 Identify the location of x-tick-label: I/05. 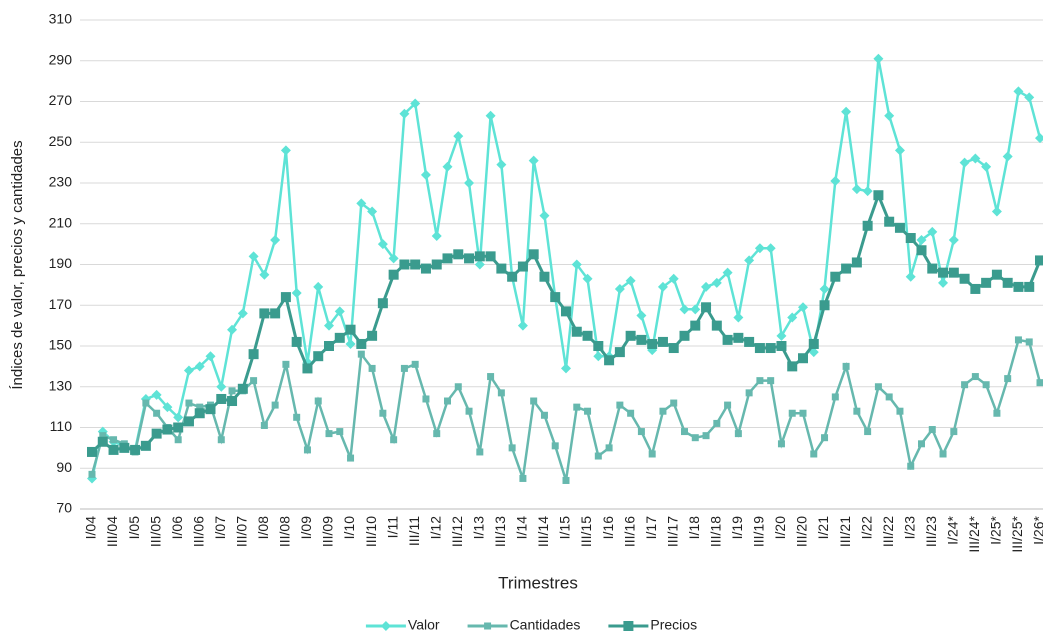
(134, 528).